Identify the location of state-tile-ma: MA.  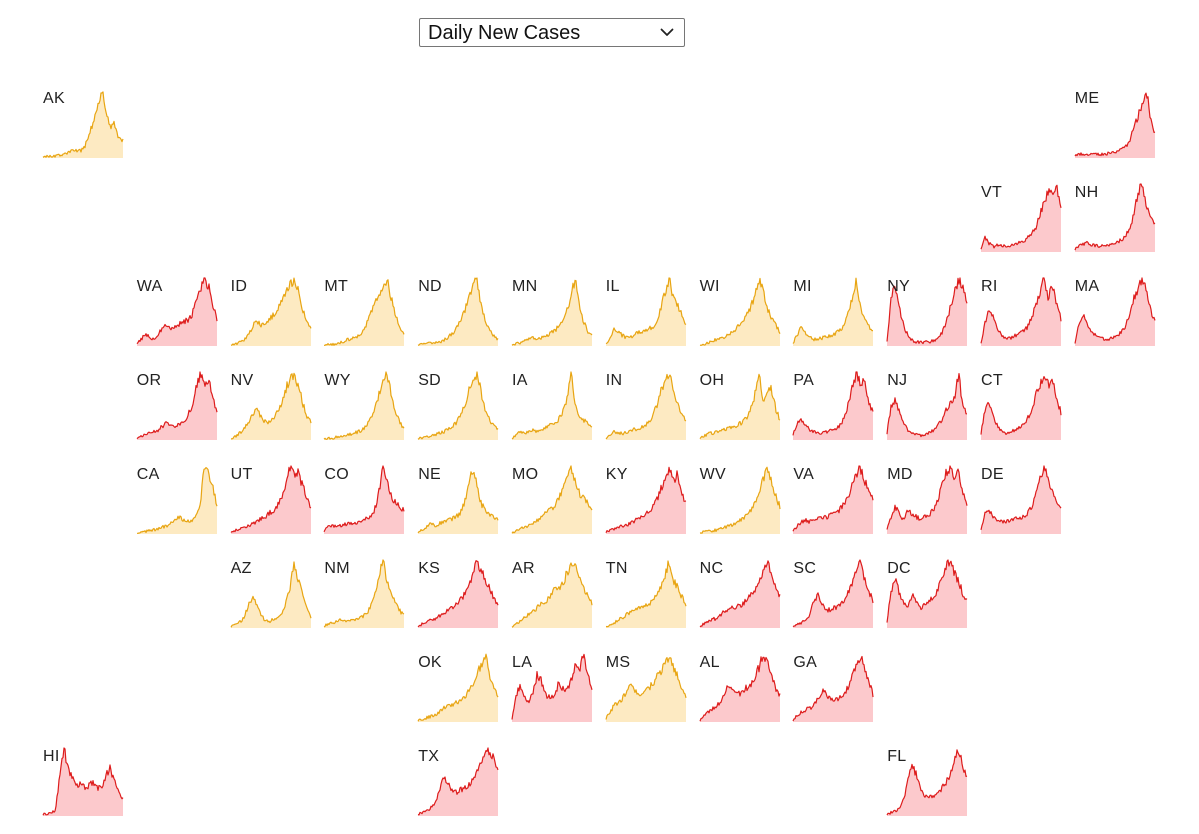
(1115, 312).